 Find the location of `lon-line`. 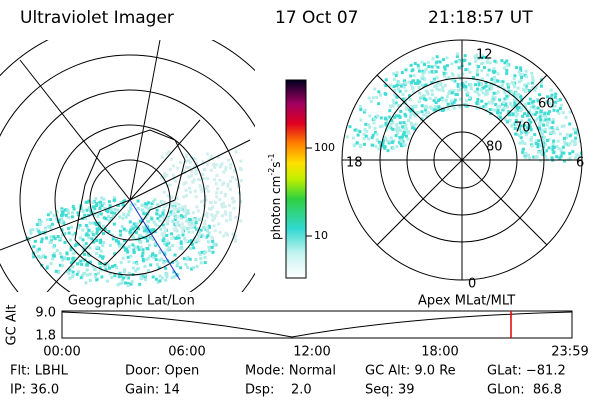

lon-line is located at coordinates (75, 130).